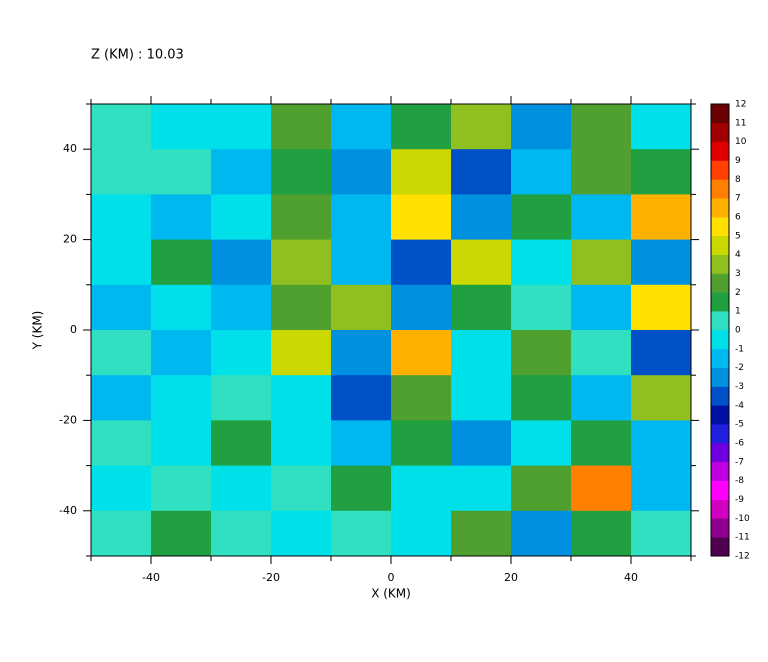 The height and width of the screenshot is (662, 768). I want to click on colorbar-label: 1, so click(738, 312).